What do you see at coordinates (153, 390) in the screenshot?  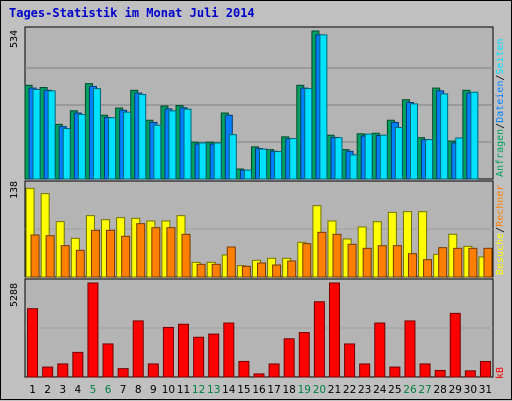 I see `x-tick-label-9: 9` at bounding box center [153, 390].